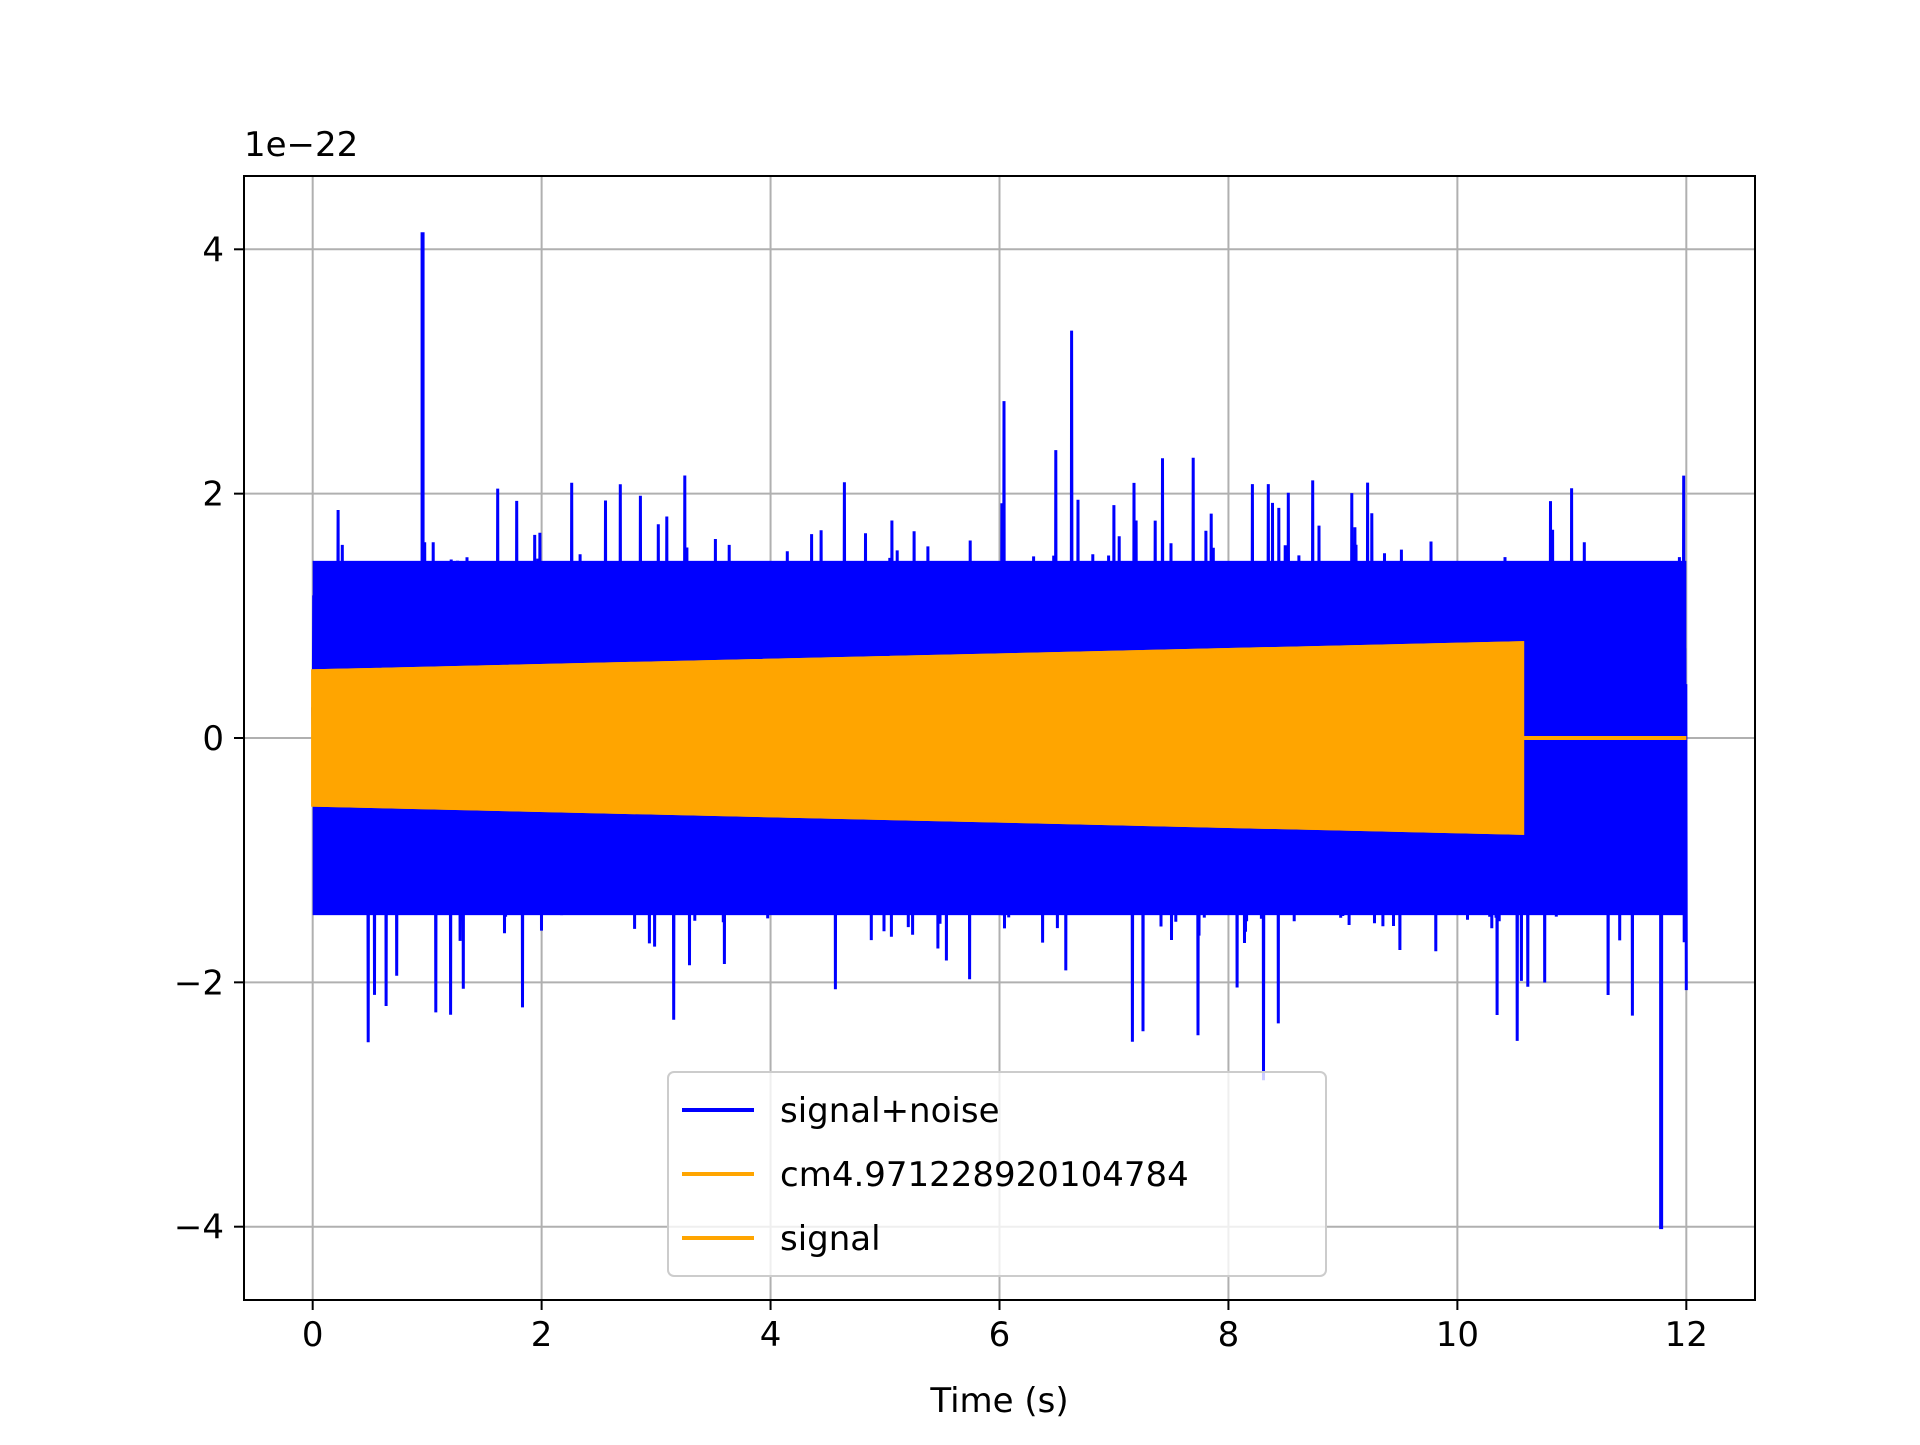  I want to click on x-tick-label: 2, so click(542, 1335).